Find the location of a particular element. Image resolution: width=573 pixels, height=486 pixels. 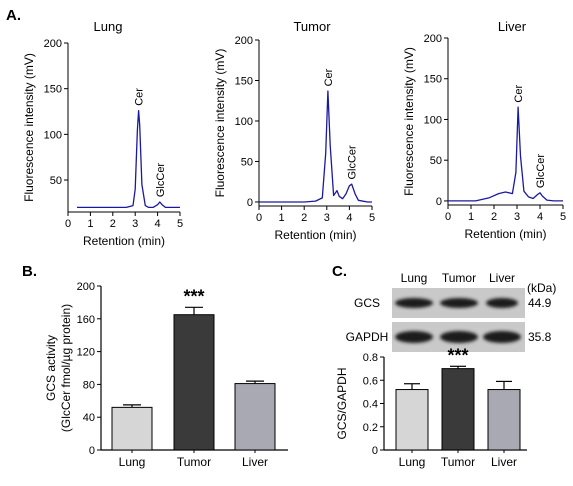

y-tick-label: 0.8 is located at coordinates (370, 358).